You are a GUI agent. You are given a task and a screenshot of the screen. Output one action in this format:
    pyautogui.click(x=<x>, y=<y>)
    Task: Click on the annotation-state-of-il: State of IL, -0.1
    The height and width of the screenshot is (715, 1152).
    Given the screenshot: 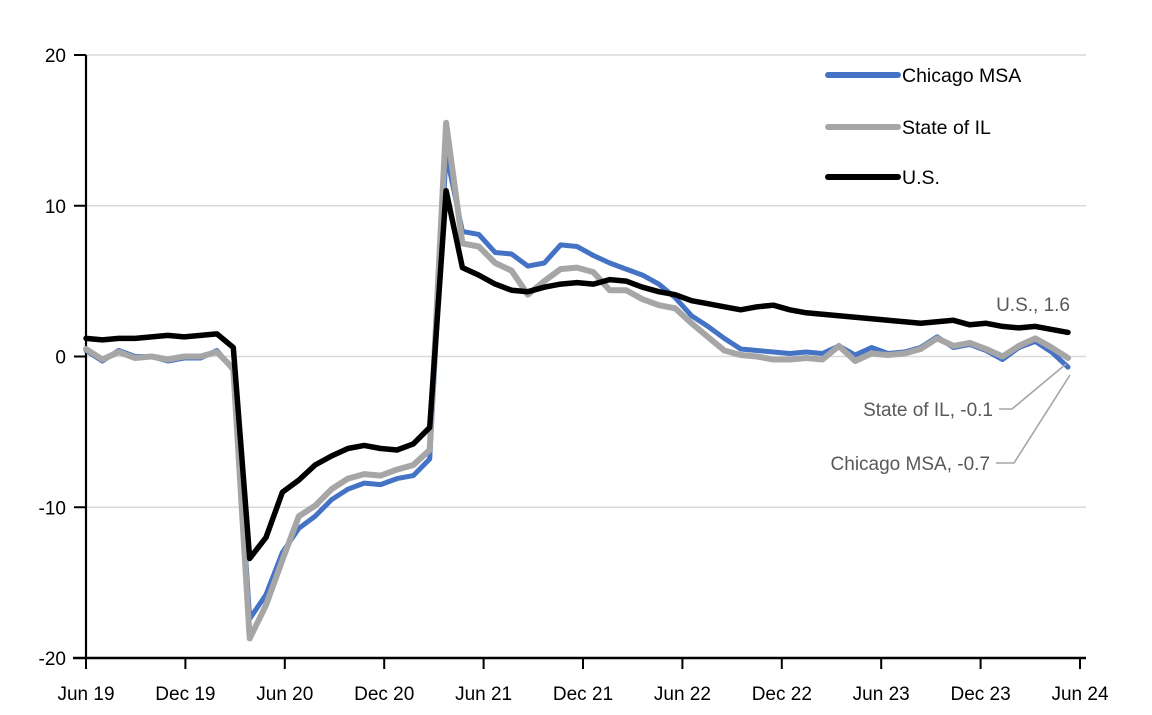 What is the action you would take?
    pyautogui.click(x=928, y=410)
    